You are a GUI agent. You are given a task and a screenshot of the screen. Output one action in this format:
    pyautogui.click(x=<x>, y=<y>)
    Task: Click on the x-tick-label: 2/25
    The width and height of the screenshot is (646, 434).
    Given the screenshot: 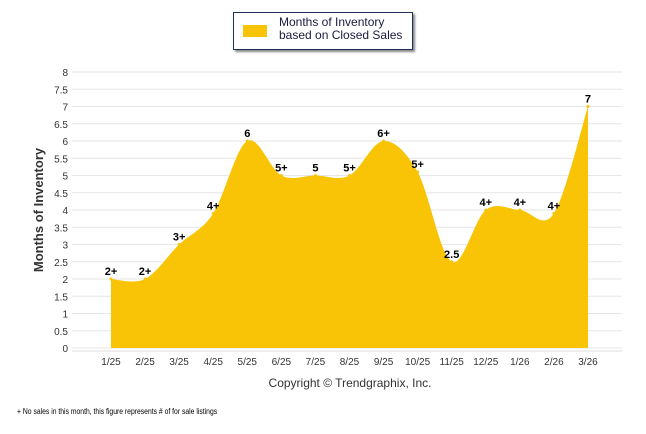 What is the action you would take?
    pyautogui.click(x=145, y=362)
    